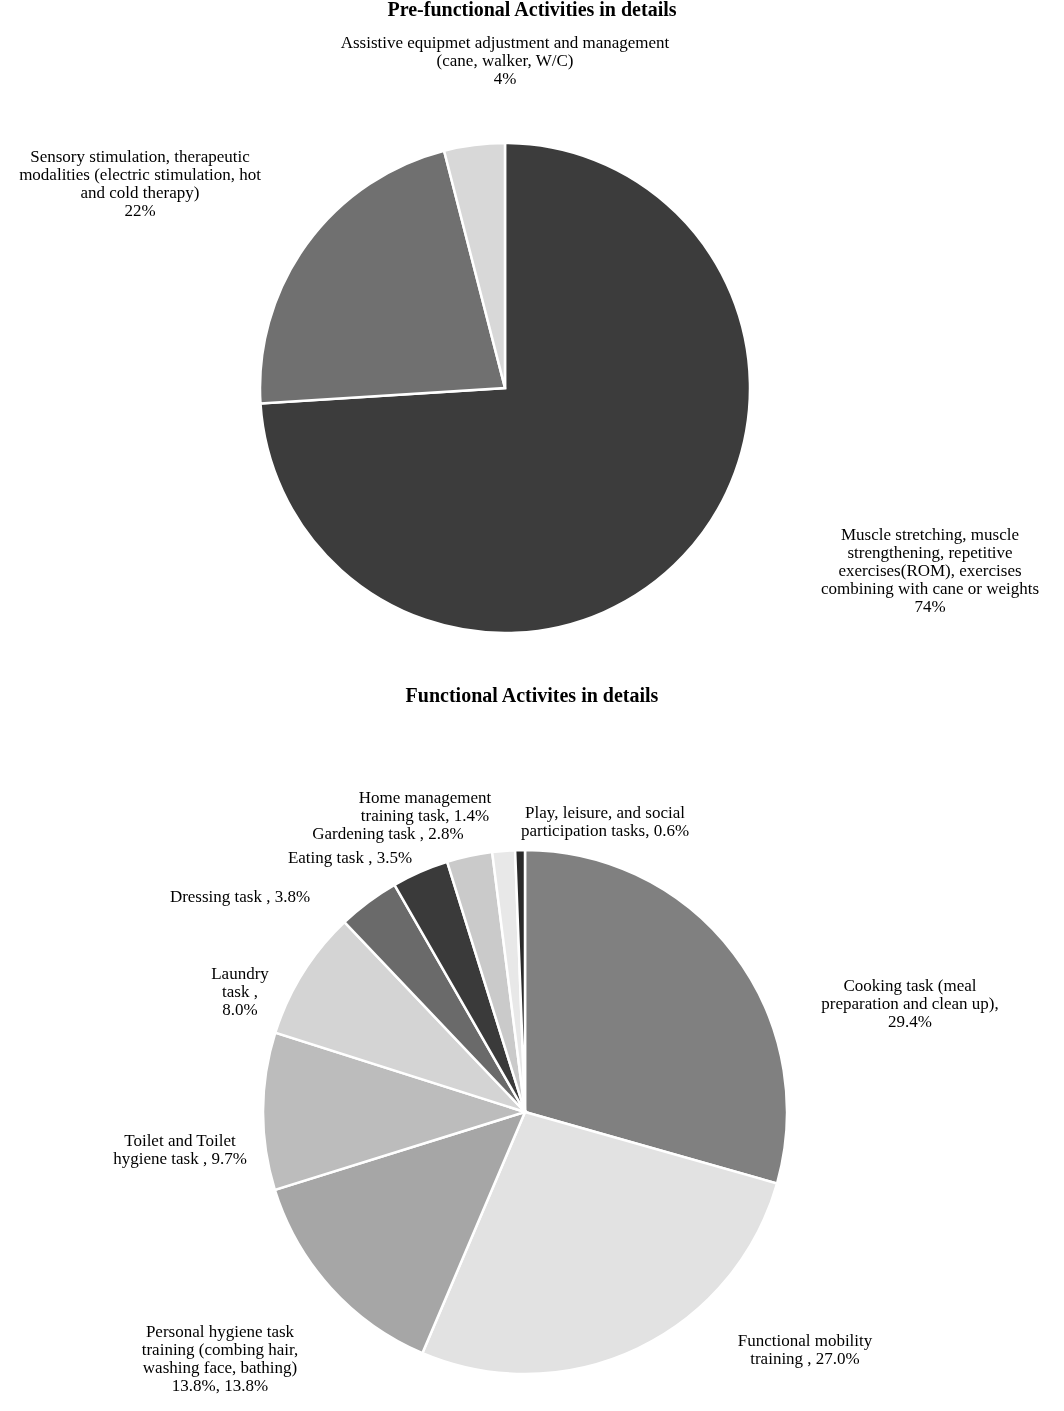 This screenshot has height=1411, width=1064. What do you see at coordinates (350, 857) in the screenshot?
I see `slice-label: Eating task , 3.5%` at bounding box center [350, 857].